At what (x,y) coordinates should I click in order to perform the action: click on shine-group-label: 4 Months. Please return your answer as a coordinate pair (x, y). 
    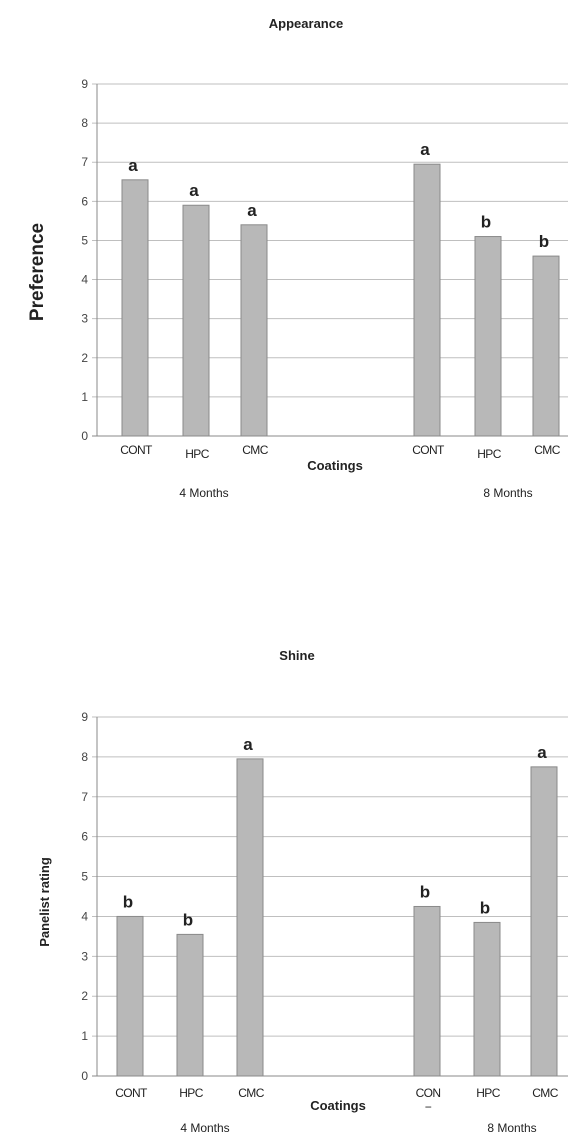
    Looking at the image, I should click on (204, 1128).